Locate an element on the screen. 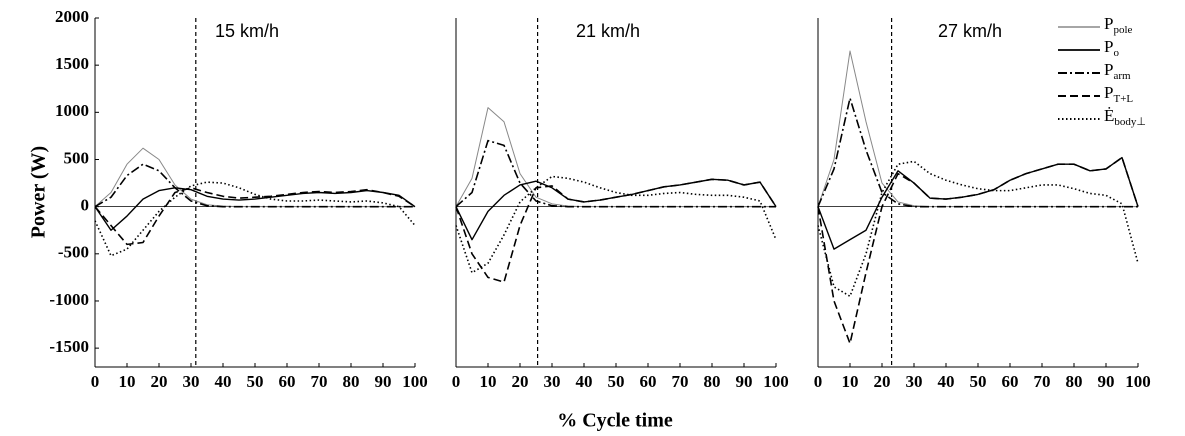  legend-entry: Po is located at coordinates (1111, 48).